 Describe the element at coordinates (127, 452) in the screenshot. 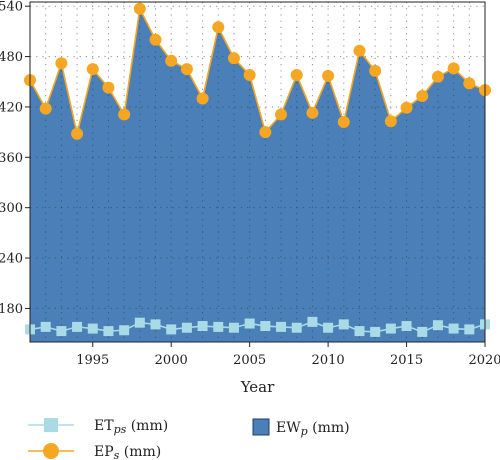

I see `legend-label-eps: EPs (mm)` at that location.